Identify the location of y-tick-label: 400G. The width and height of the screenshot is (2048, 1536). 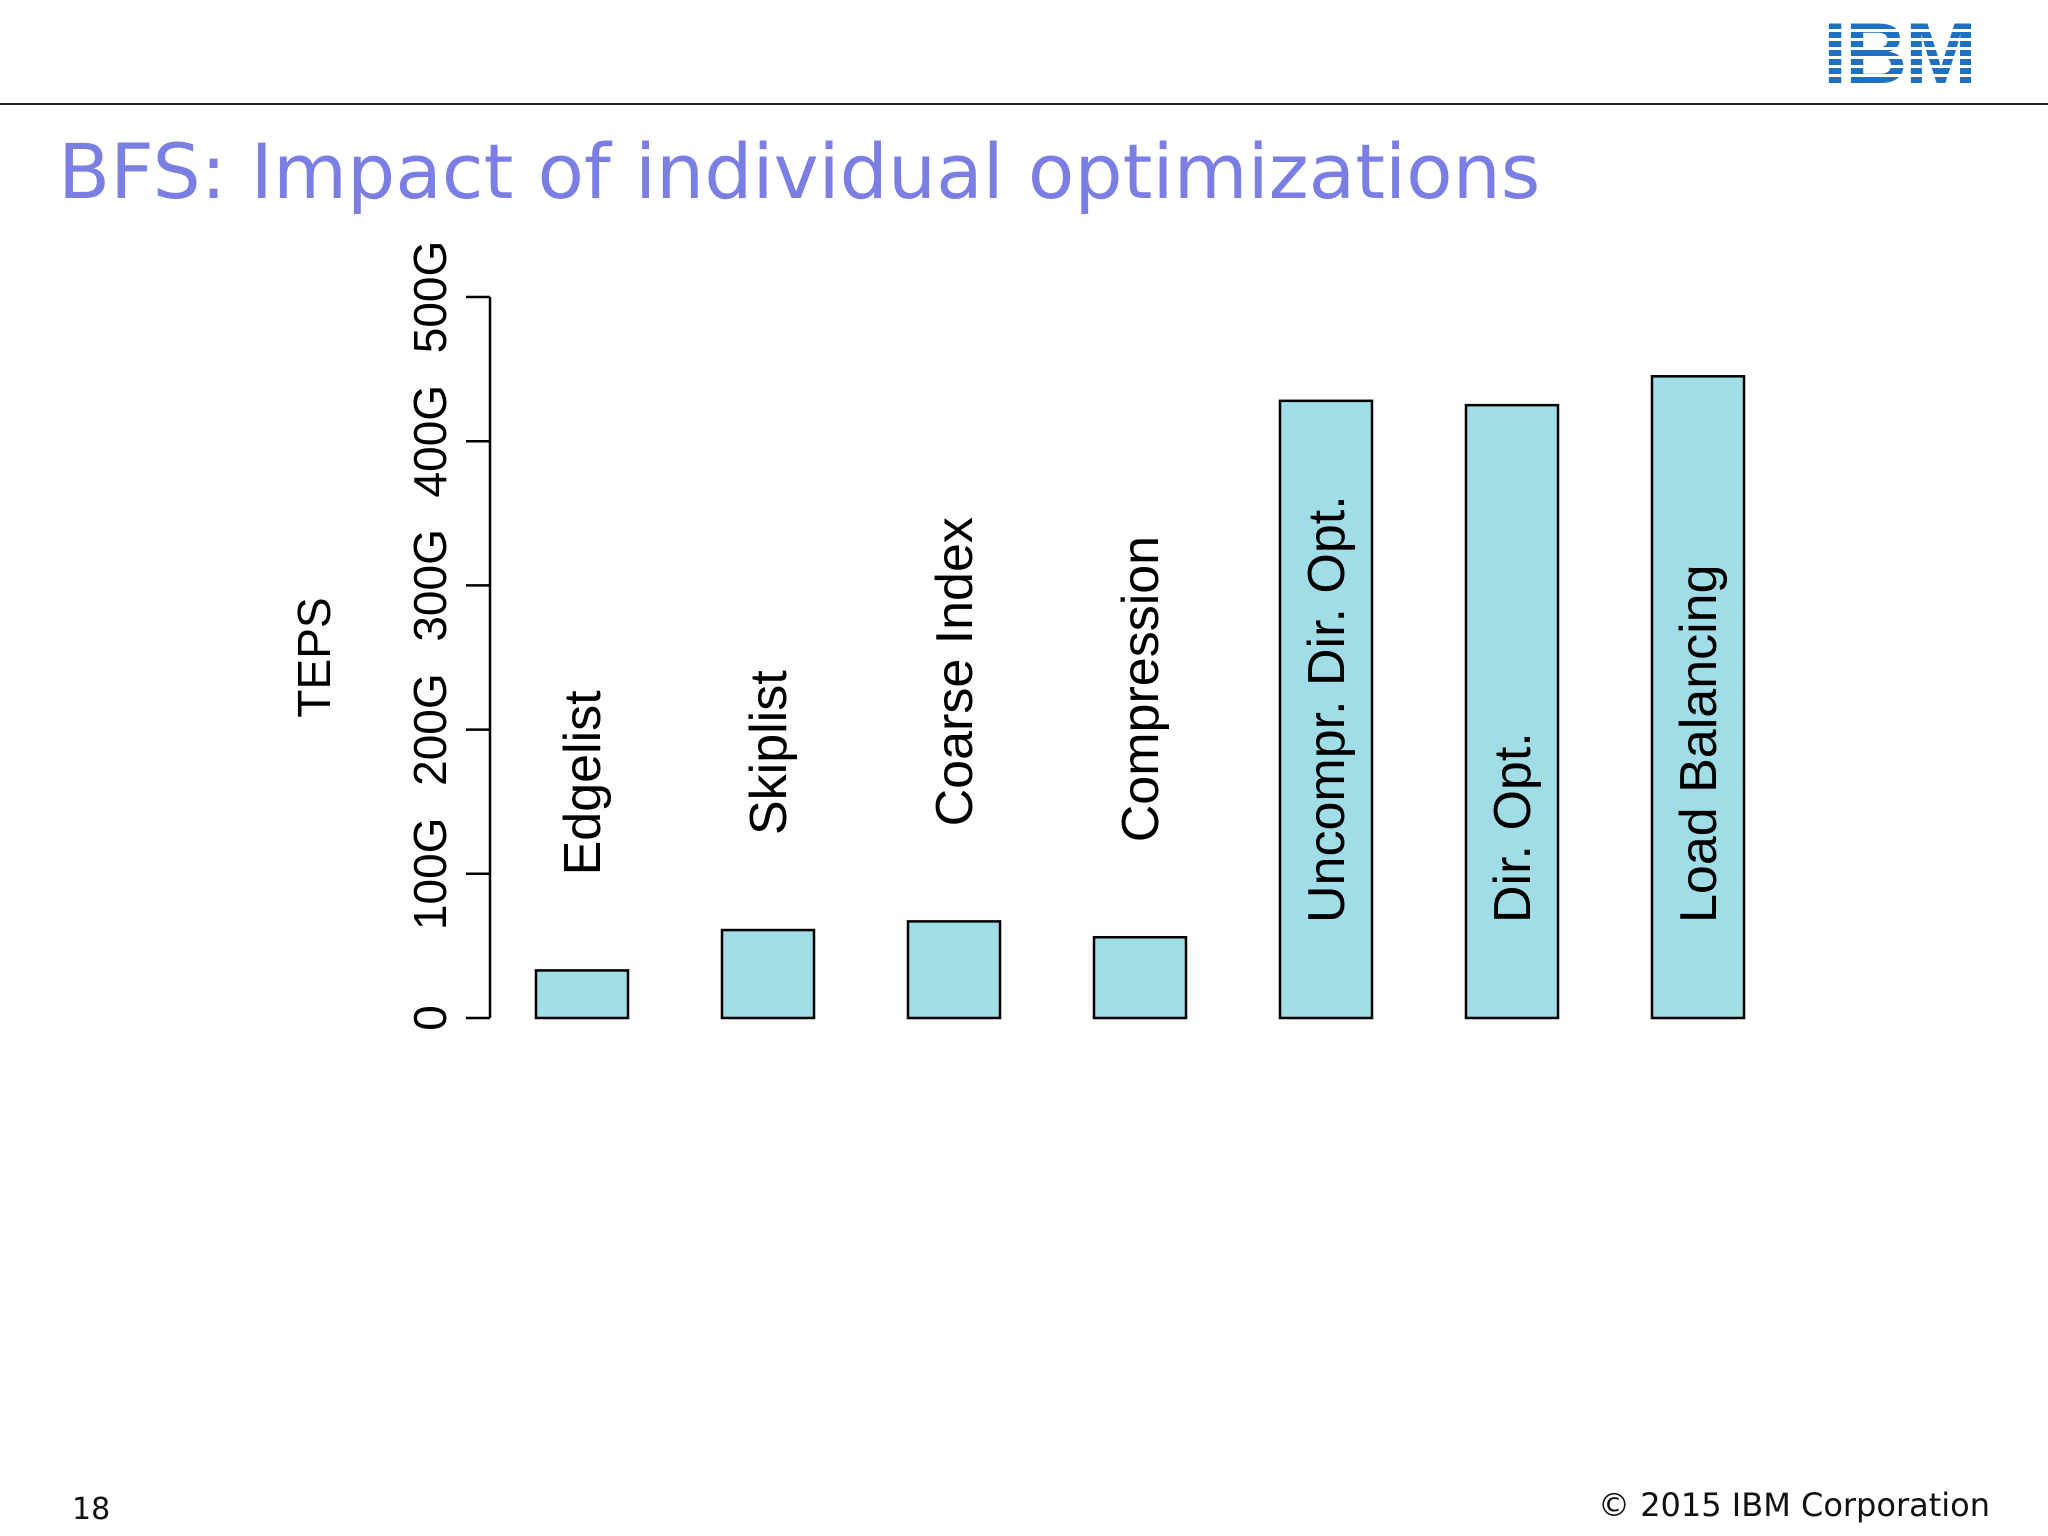
(430, 441).